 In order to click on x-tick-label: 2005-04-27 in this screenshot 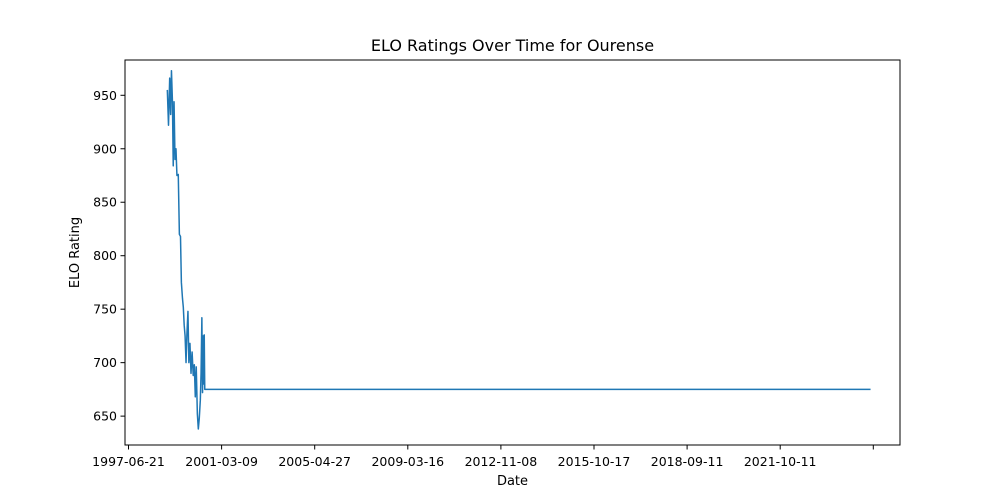, I will do `click(314, 461)`.